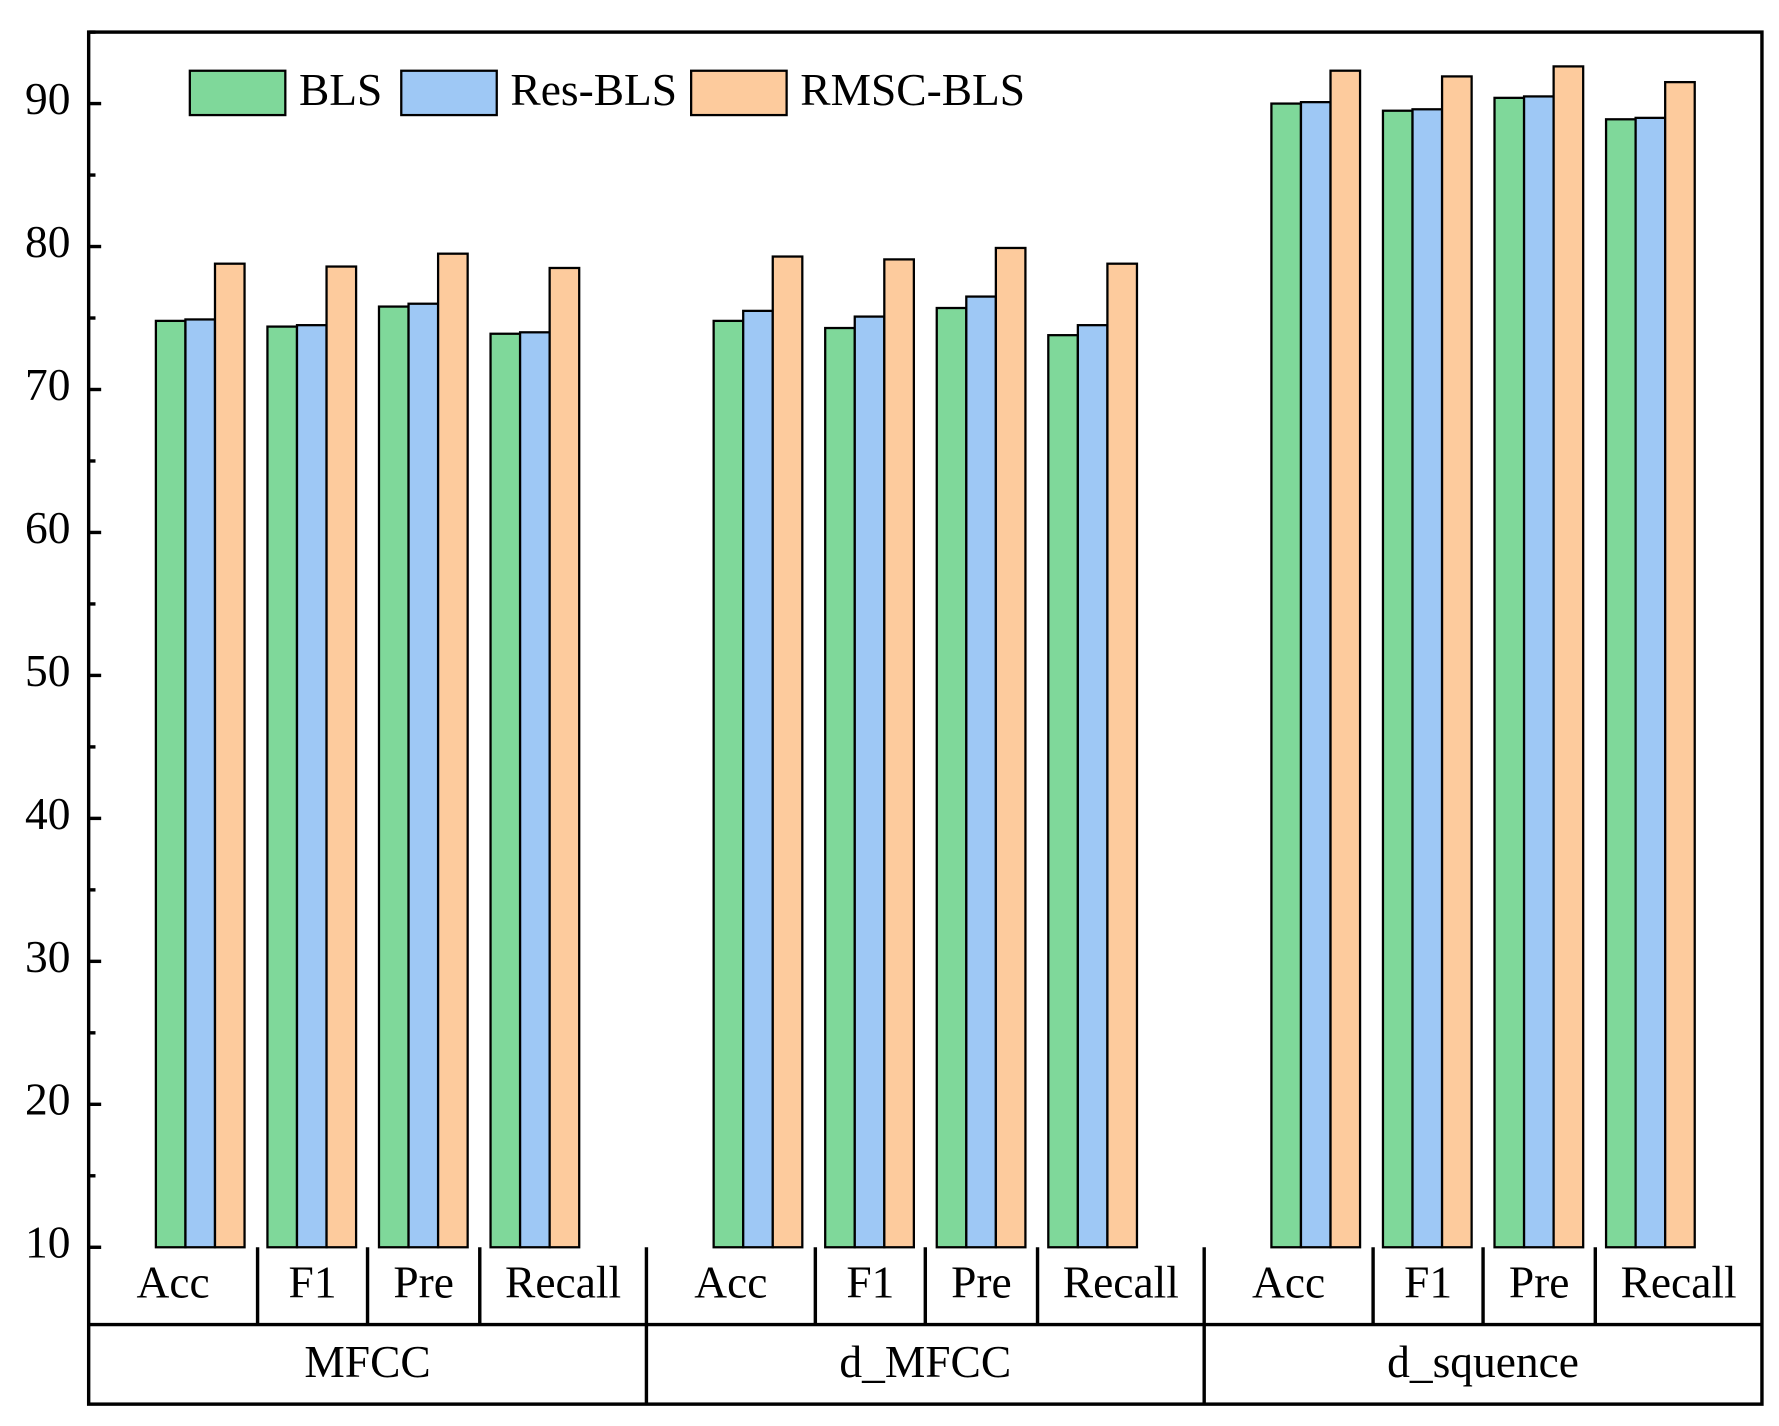 This screenshot has width=1779, height=1426. I want to click on group-label: MFCC, so click(367, 1361).